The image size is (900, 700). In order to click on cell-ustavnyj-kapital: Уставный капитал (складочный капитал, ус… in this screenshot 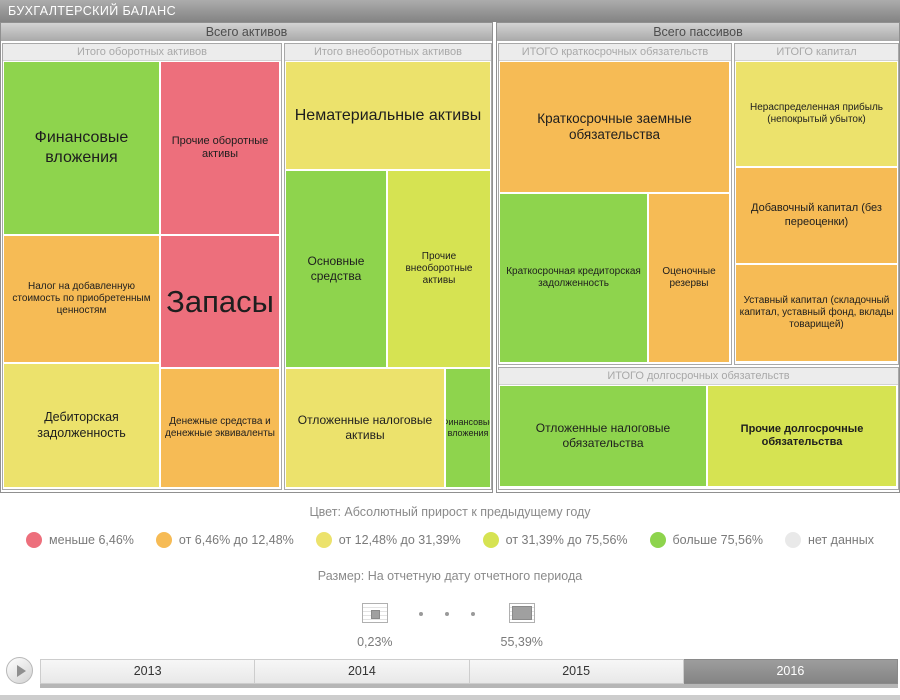, I will do `click(816, 313)`.